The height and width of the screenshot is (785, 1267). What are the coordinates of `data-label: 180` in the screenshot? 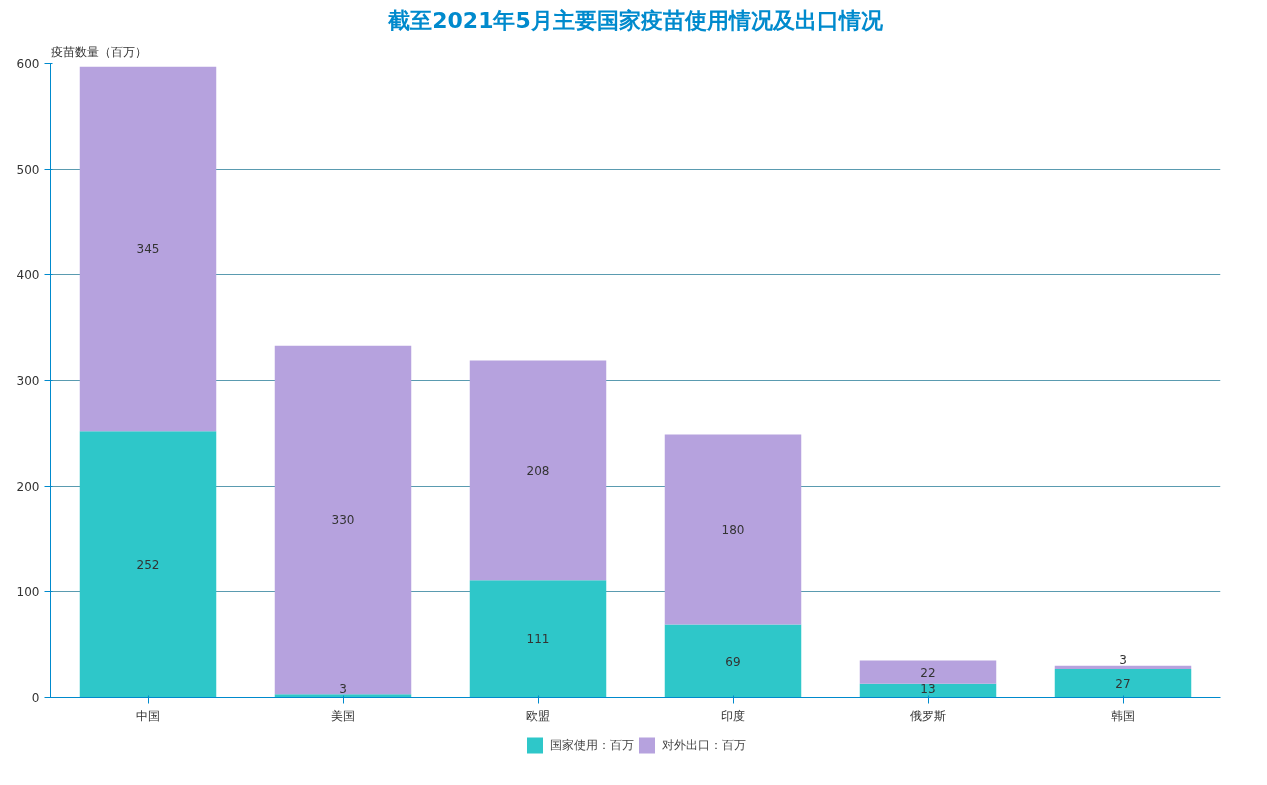 It's located at (733, 529).